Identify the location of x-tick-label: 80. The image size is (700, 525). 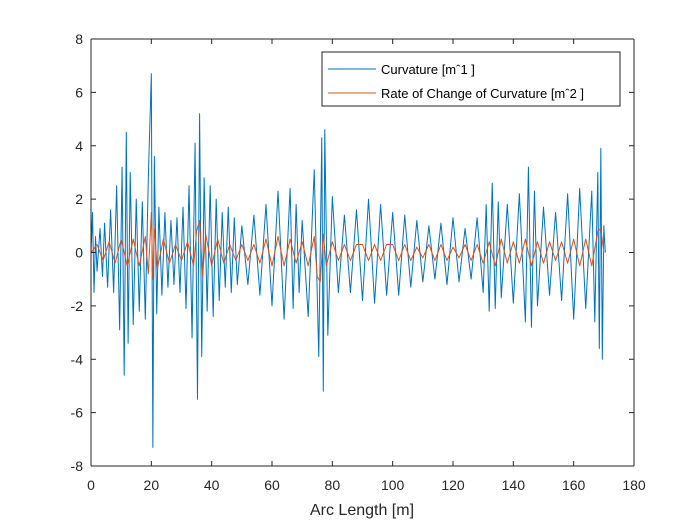
(333, 485).